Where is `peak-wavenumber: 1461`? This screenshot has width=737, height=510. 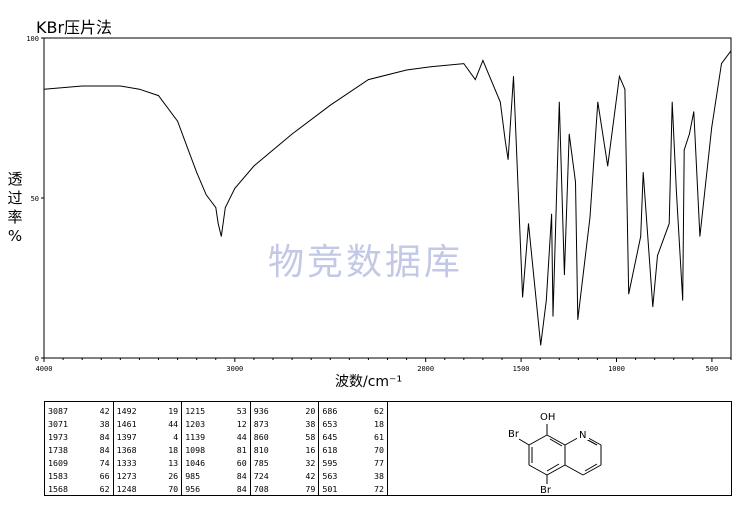 peak-wavenumber: 1461 is located at coordinates (126, 424).